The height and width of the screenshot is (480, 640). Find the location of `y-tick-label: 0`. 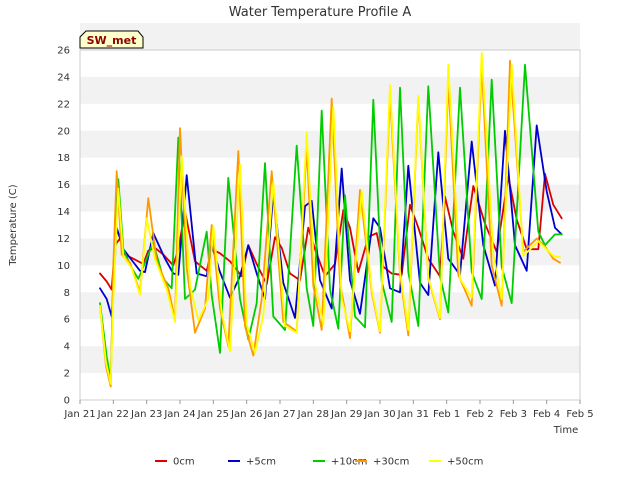

y-tick-label: 0 is located at coordinates (67, 401).